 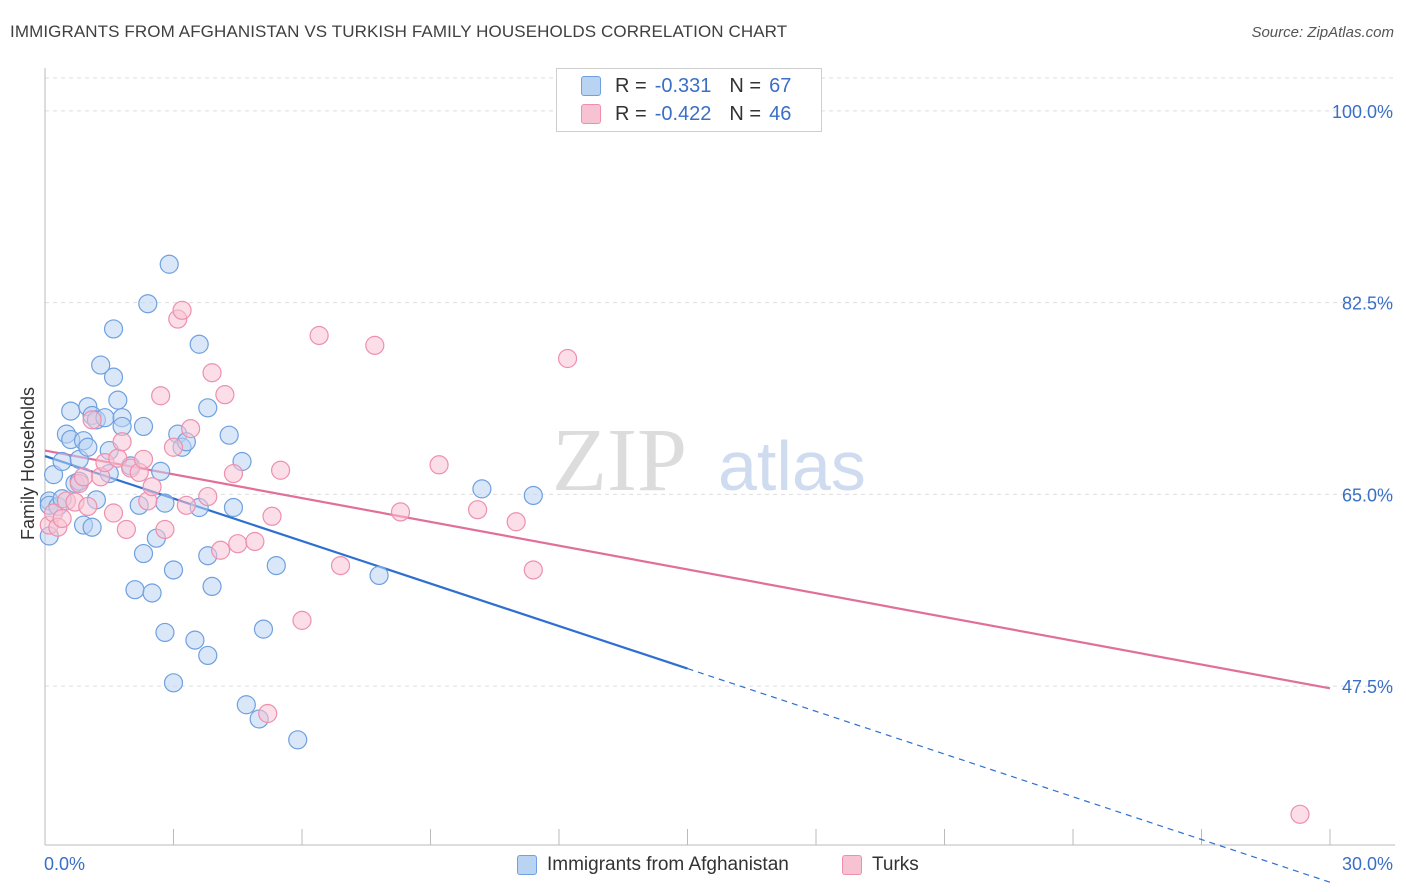 What do you see at coordinates (689, 100) in the screenshot?
I see `stats-legend: R = -0.331 N = 67 R = -0.422 N = 46` at bounding box center [689, 100].